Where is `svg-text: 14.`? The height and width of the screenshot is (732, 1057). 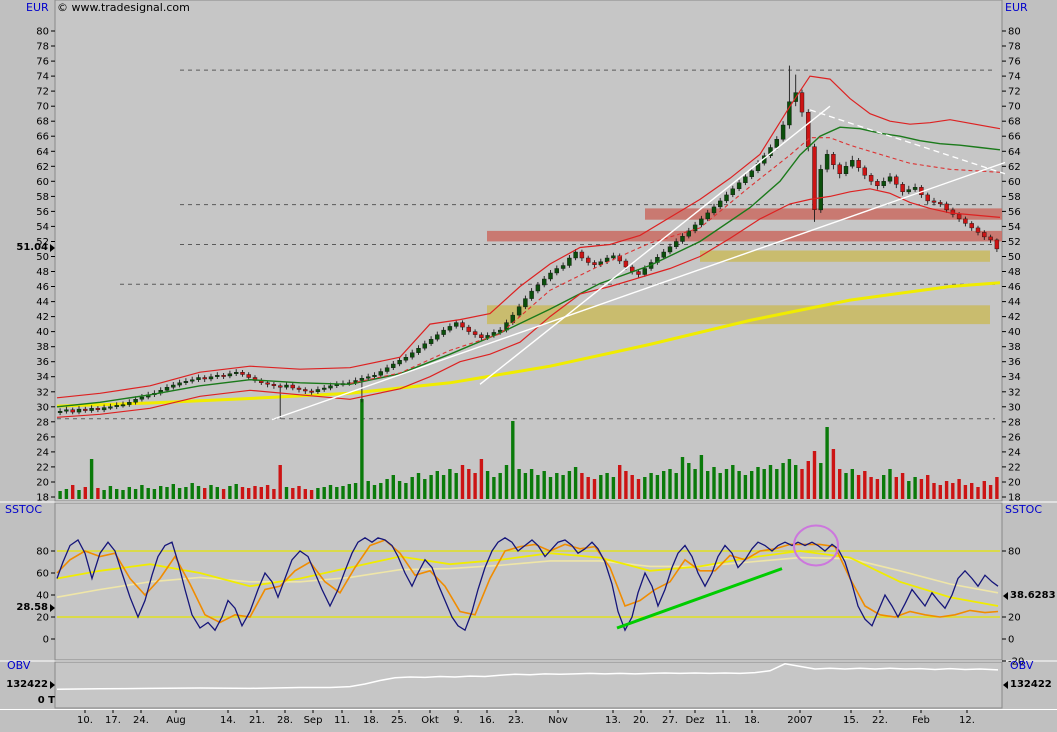
svg-text: 14. is located at coordinates (228, 720).